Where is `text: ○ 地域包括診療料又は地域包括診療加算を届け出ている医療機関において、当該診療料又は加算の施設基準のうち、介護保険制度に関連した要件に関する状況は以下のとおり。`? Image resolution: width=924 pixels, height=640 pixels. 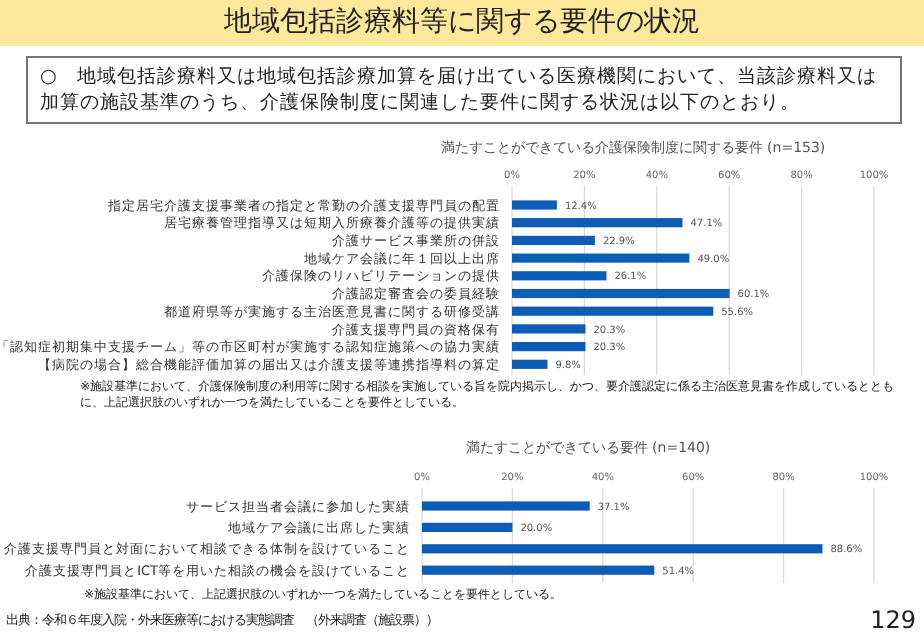 text: ○ 地域包括診療料又は地域包括診療加算を届け出ている医療機関において、当該診療料又は加算の施設基準のうち、介護保険制度に関連した要件に関する状況は以下のとおり。 is located at coordinates (464, 90).